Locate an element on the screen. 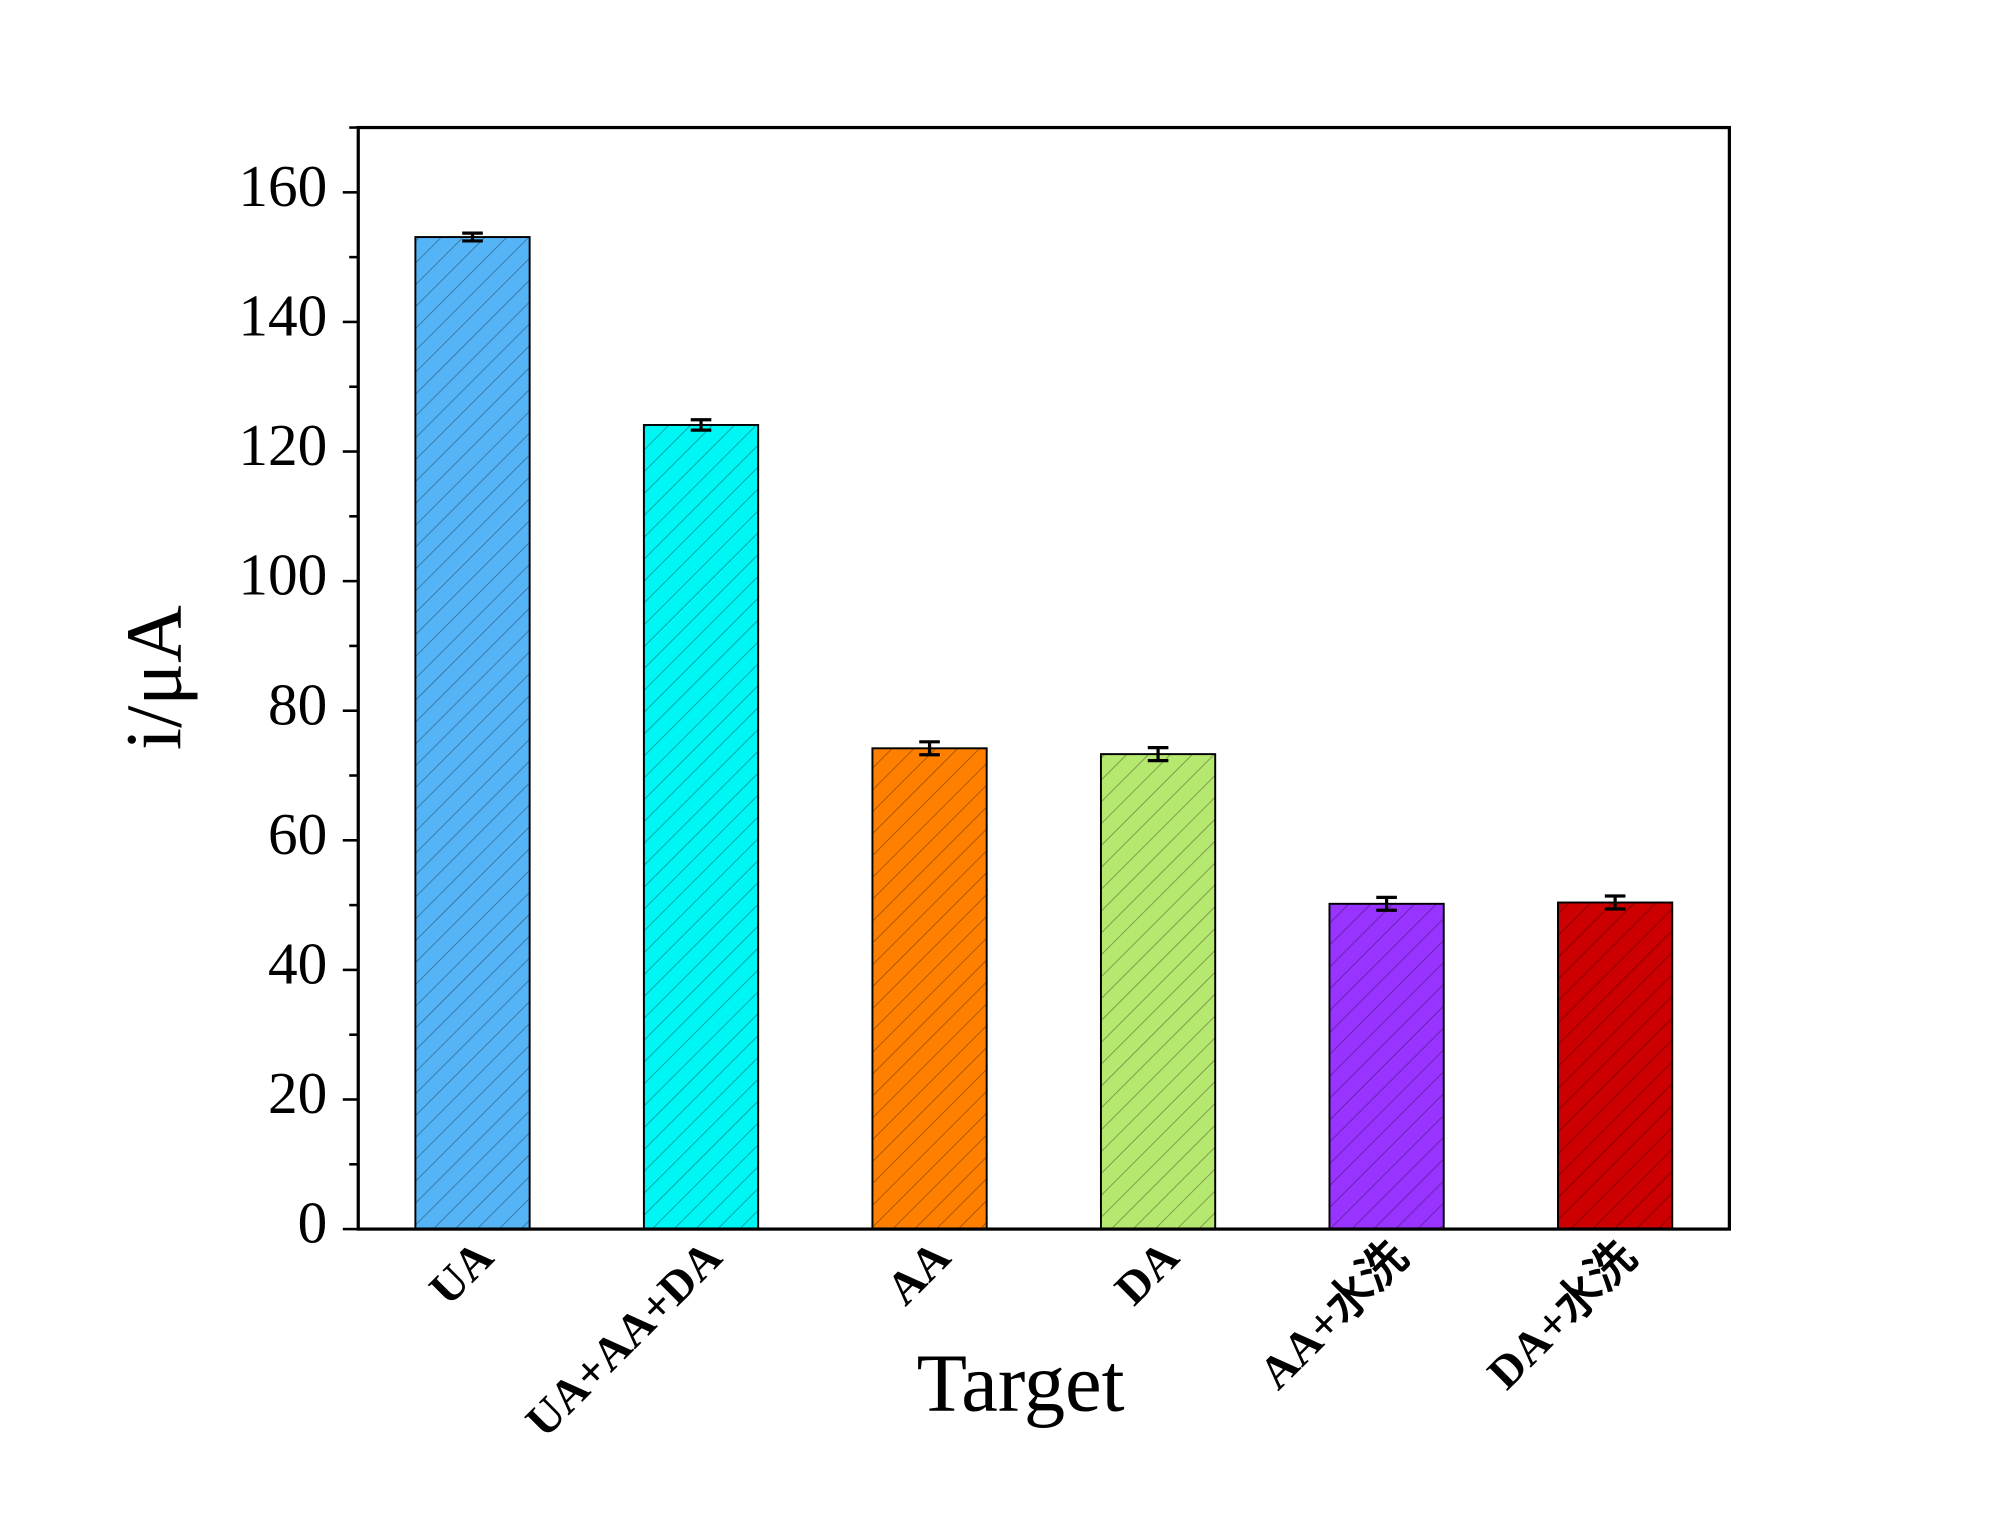 The width and height of the screenshot is (2000, 1537). y-tick-label: 120 is located at coordinates (282, 445).